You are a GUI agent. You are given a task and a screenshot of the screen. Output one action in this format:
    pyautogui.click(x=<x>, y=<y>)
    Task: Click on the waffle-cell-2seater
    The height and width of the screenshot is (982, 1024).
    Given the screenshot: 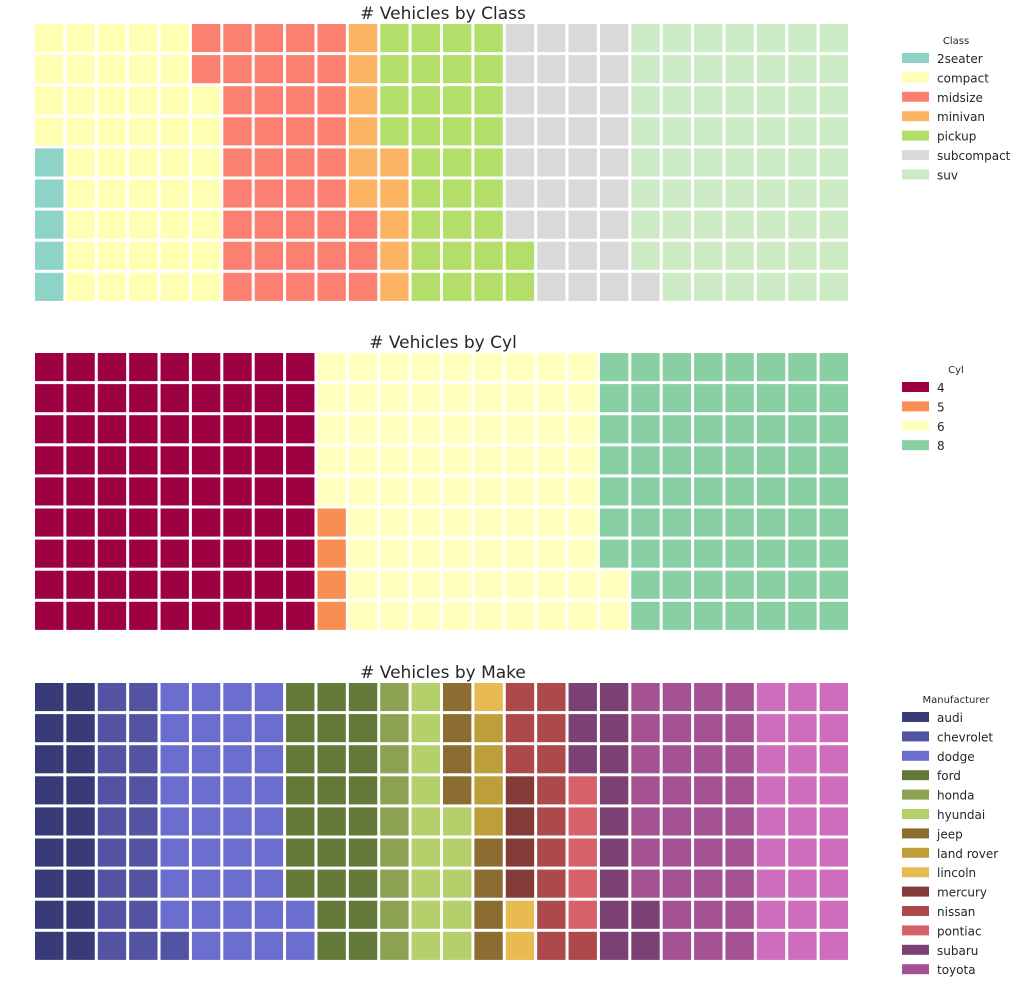 What is the action you would take?
    pyautogui.click(x=49, y=193)
    